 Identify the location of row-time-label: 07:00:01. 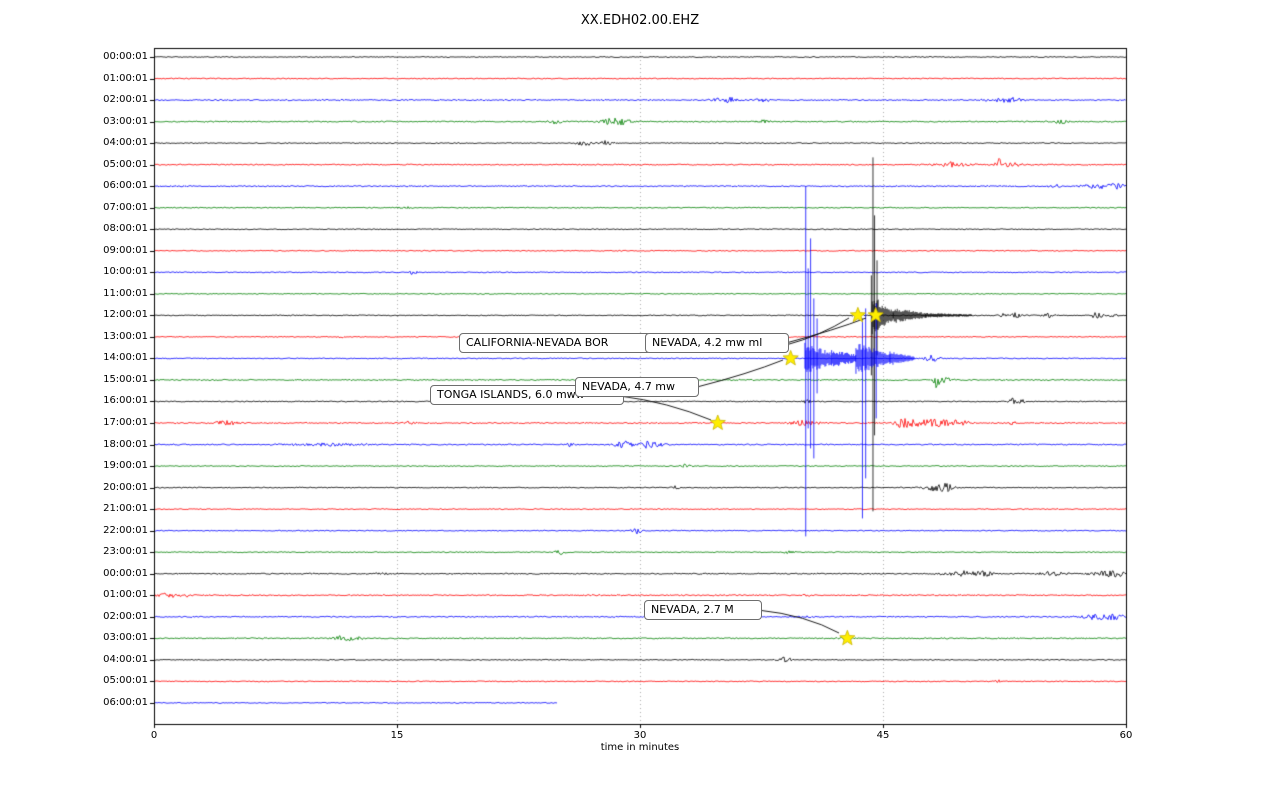
(125, 207).